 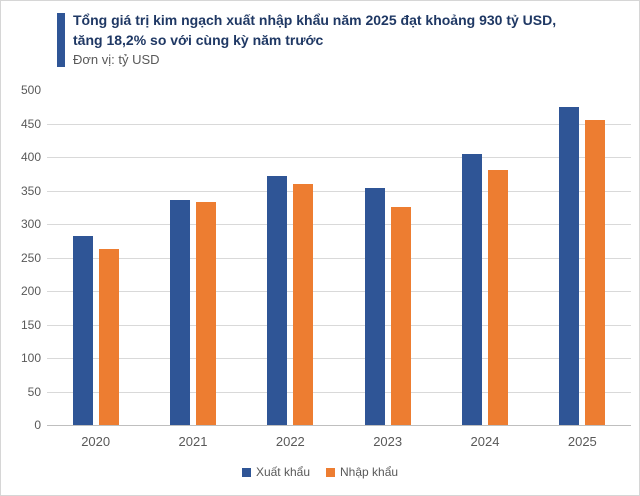 What do you see at coordinates (498, 297) in the screenshot?
I see `bar-import-2024` at bounding box center [498, 297].